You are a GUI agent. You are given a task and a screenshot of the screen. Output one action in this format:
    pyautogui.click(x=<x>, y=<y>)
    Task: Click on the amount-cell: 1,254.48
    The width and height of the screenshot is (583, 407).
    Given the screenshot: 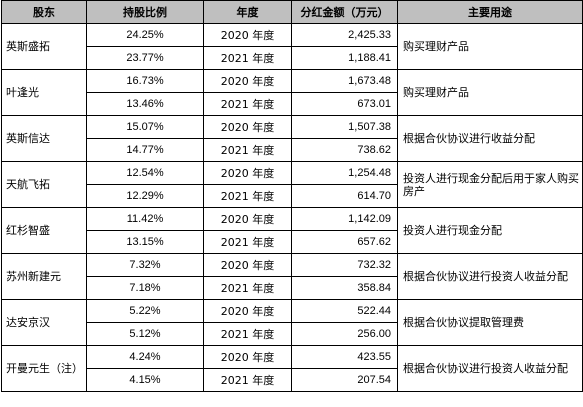 What is the action you would take?
    pyautogui.click(x=344, y=173)
    